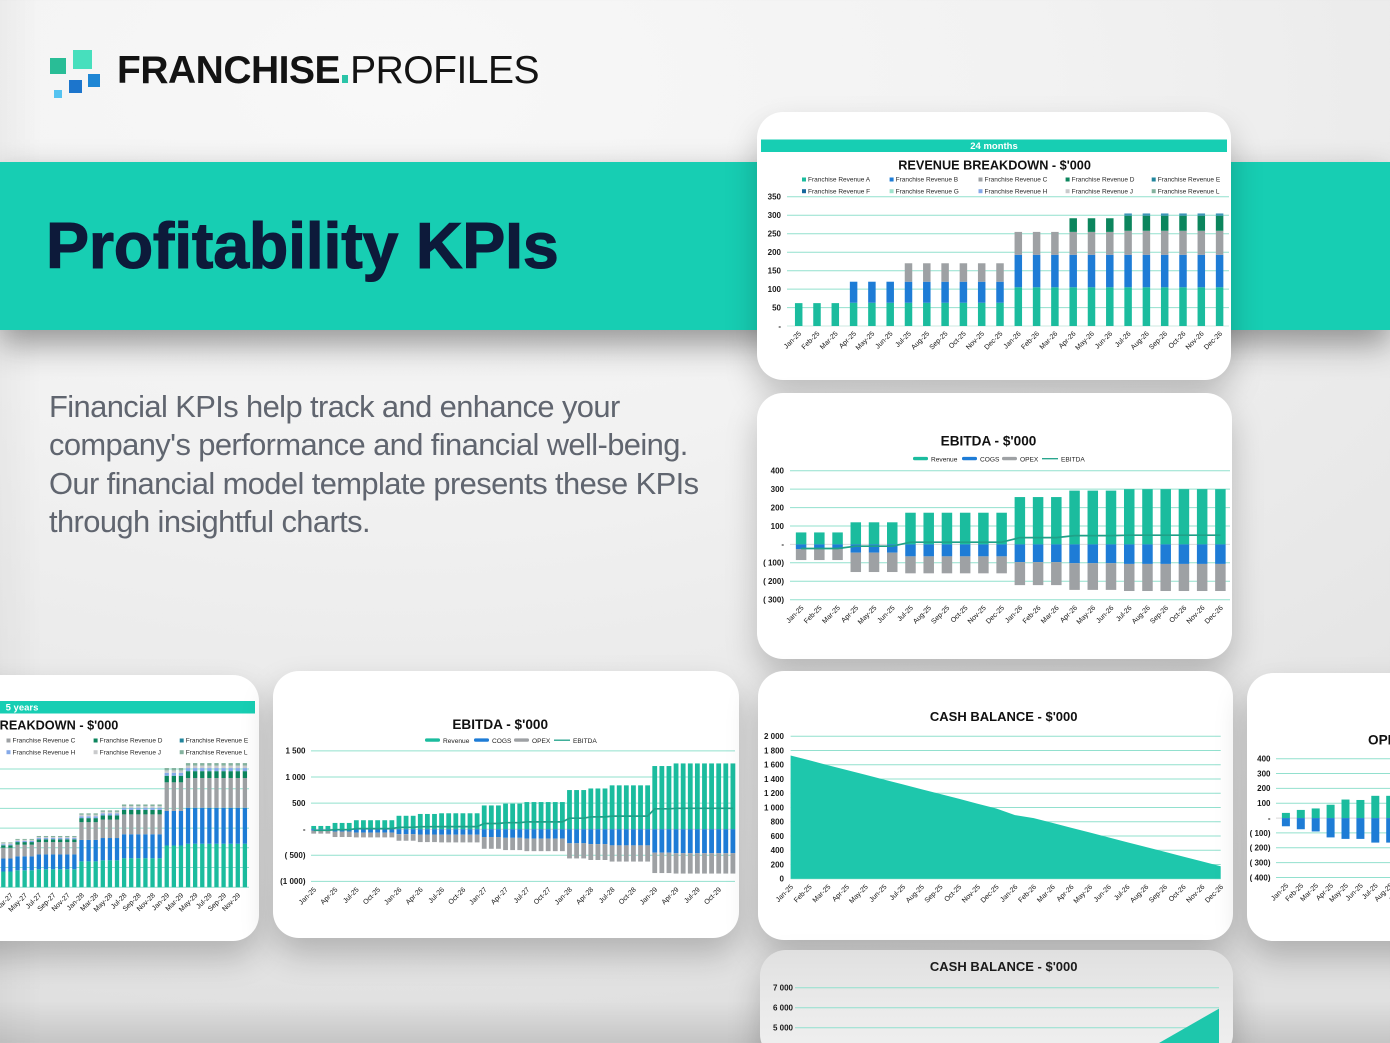 This screenshot has height=1043, width=1390. Describe the element at coordinates (671, 896) in the screenshot. I see `svg-text: Apr-29` at that location.